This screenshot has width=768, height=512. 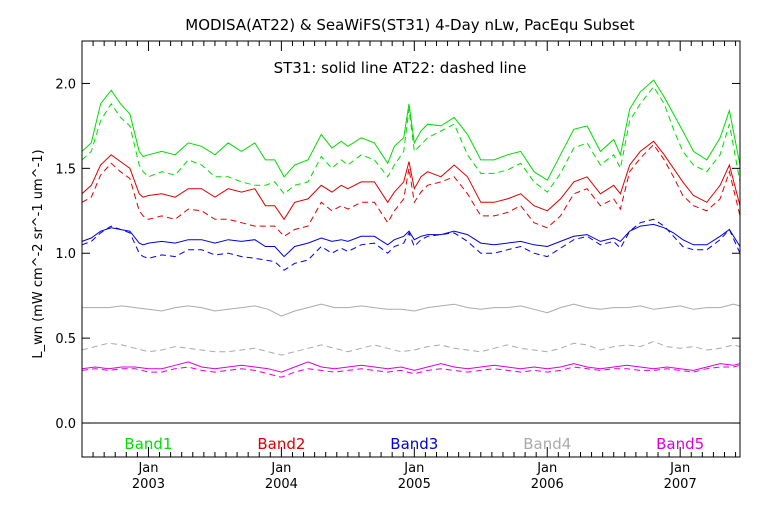 I want to click on series-line-band4-dashed, so click(x=411, y=348).